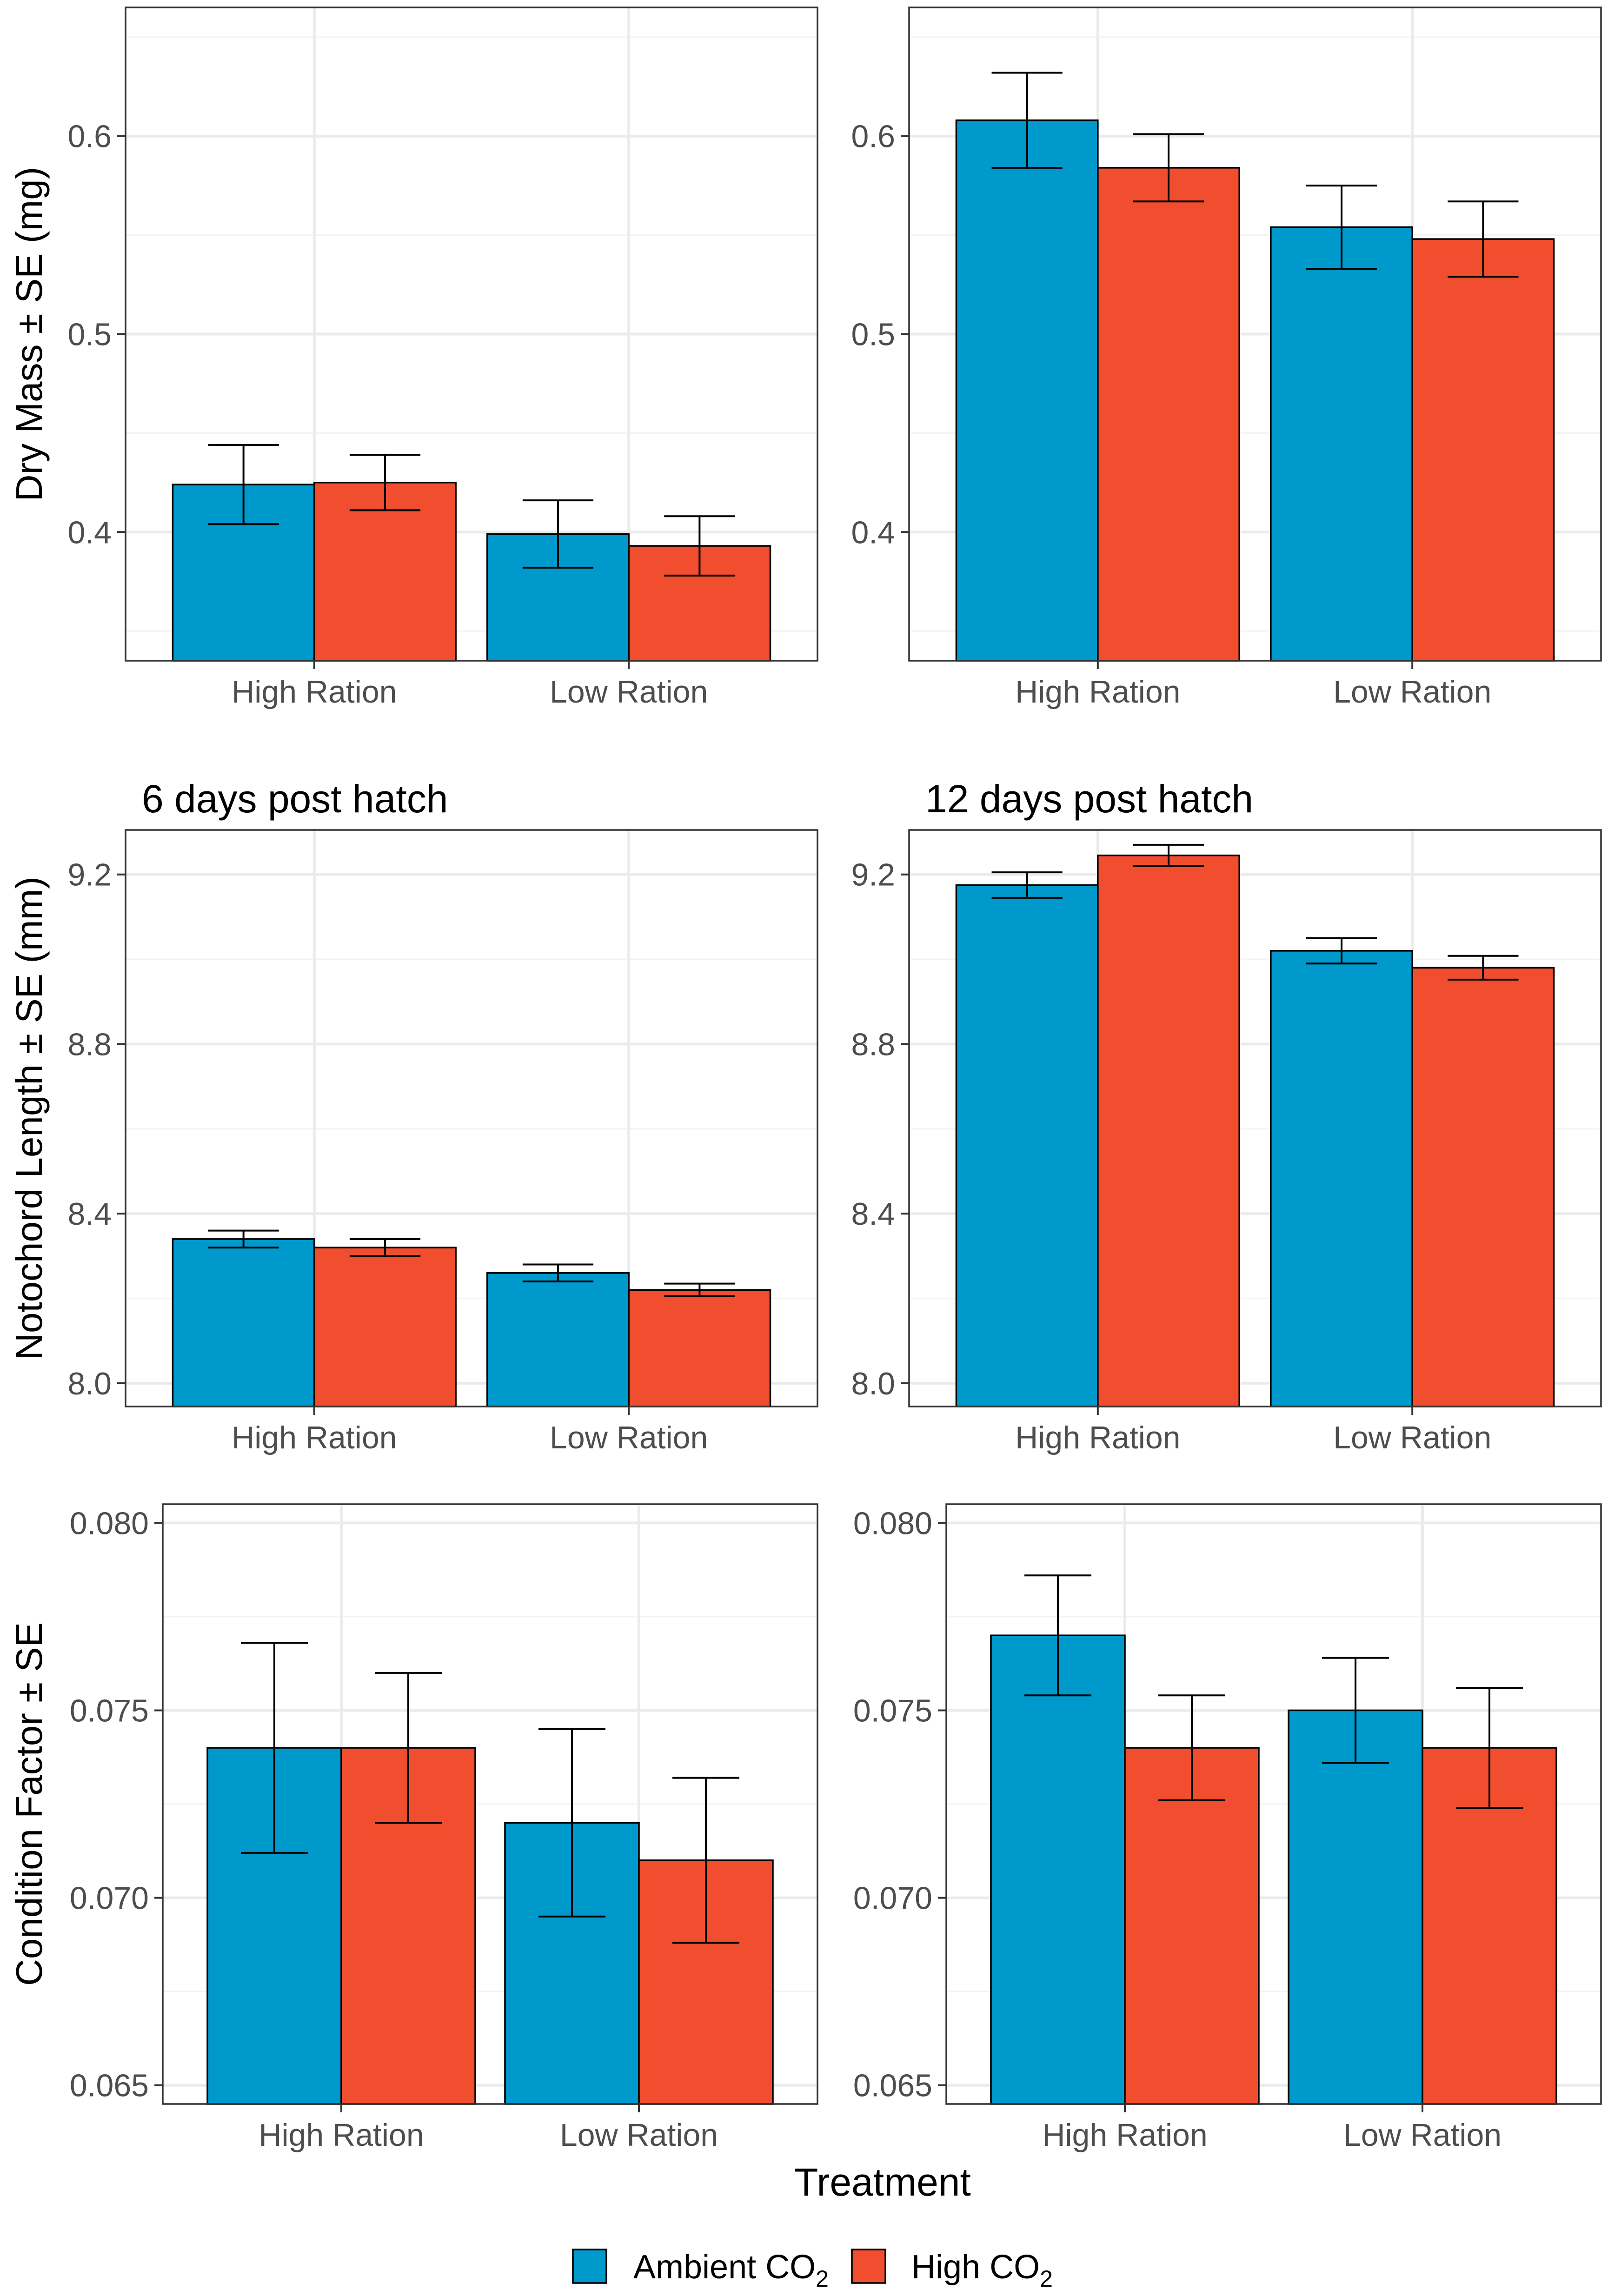  I want to click on panel-title: 12 days post hatch, so click(1089, 799).